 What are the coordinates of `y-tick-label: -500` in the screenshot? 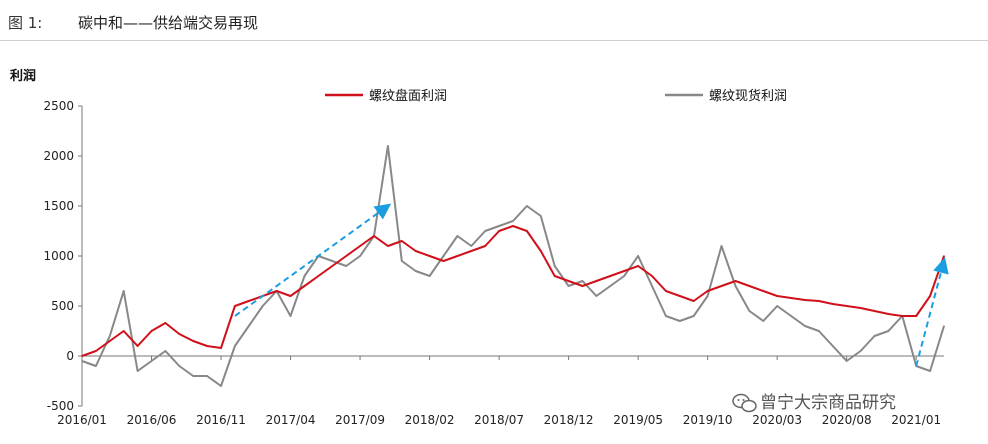 It's located at (60, 406).